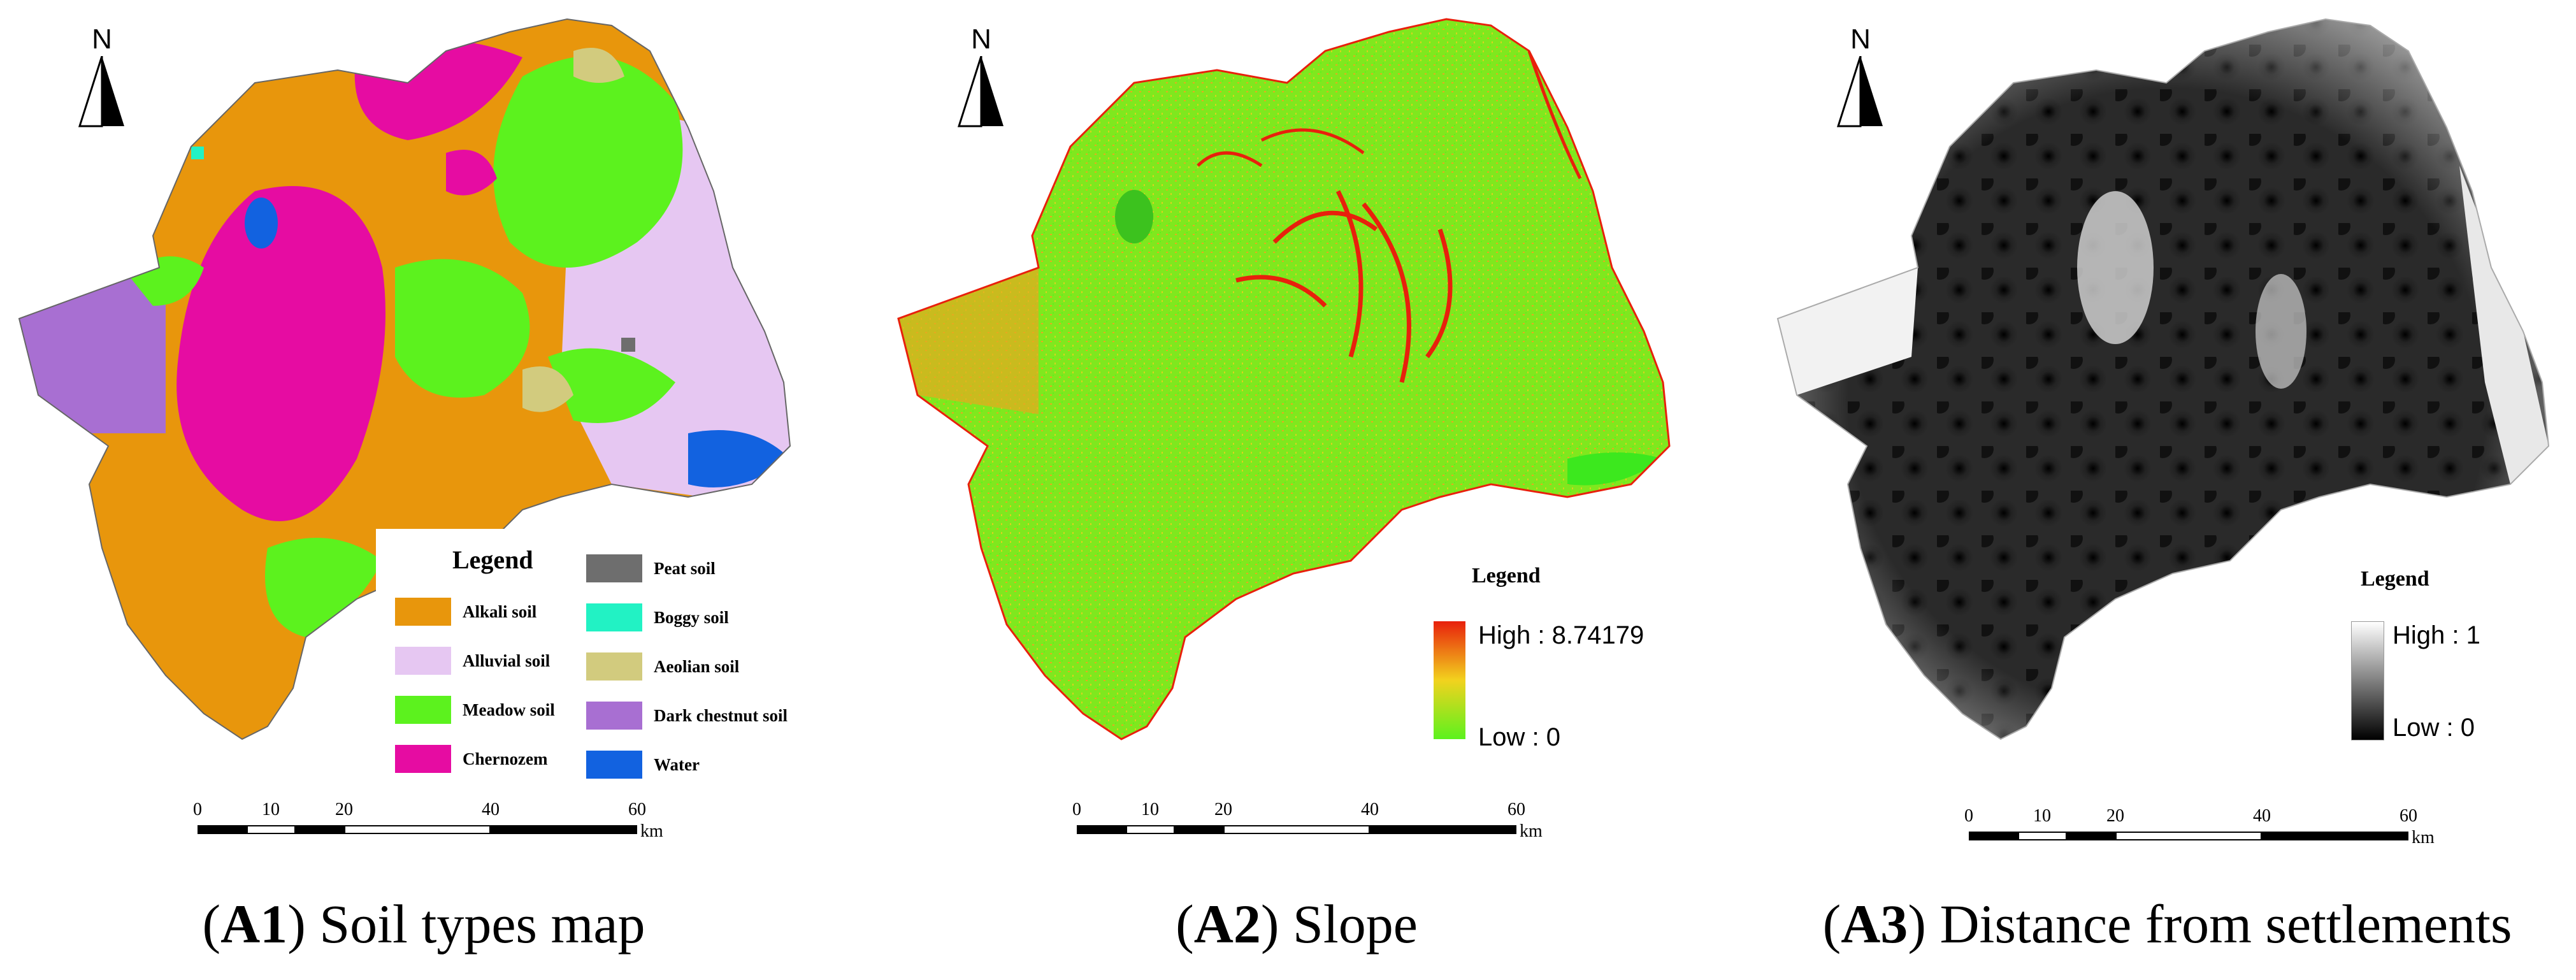 The image size is (2576, 980). I want to click on aeolian-soil-area, so click(598, 65).